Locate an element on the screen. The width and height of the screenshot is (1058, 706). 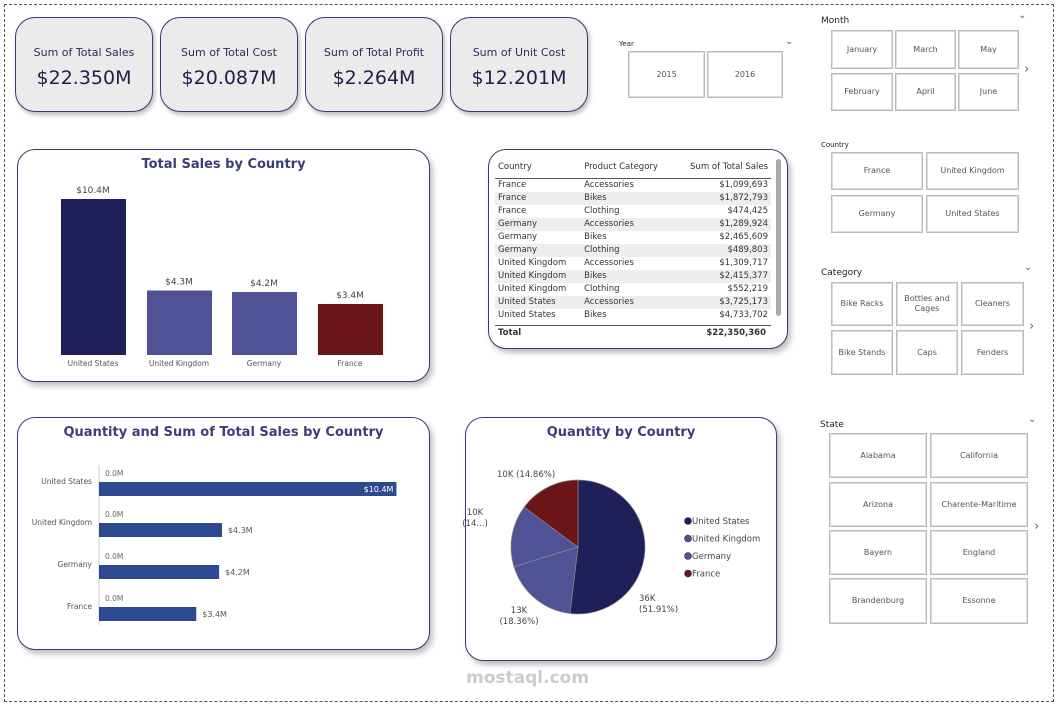
state-slicer-option: Bayern is located at coordinates (878, 552).